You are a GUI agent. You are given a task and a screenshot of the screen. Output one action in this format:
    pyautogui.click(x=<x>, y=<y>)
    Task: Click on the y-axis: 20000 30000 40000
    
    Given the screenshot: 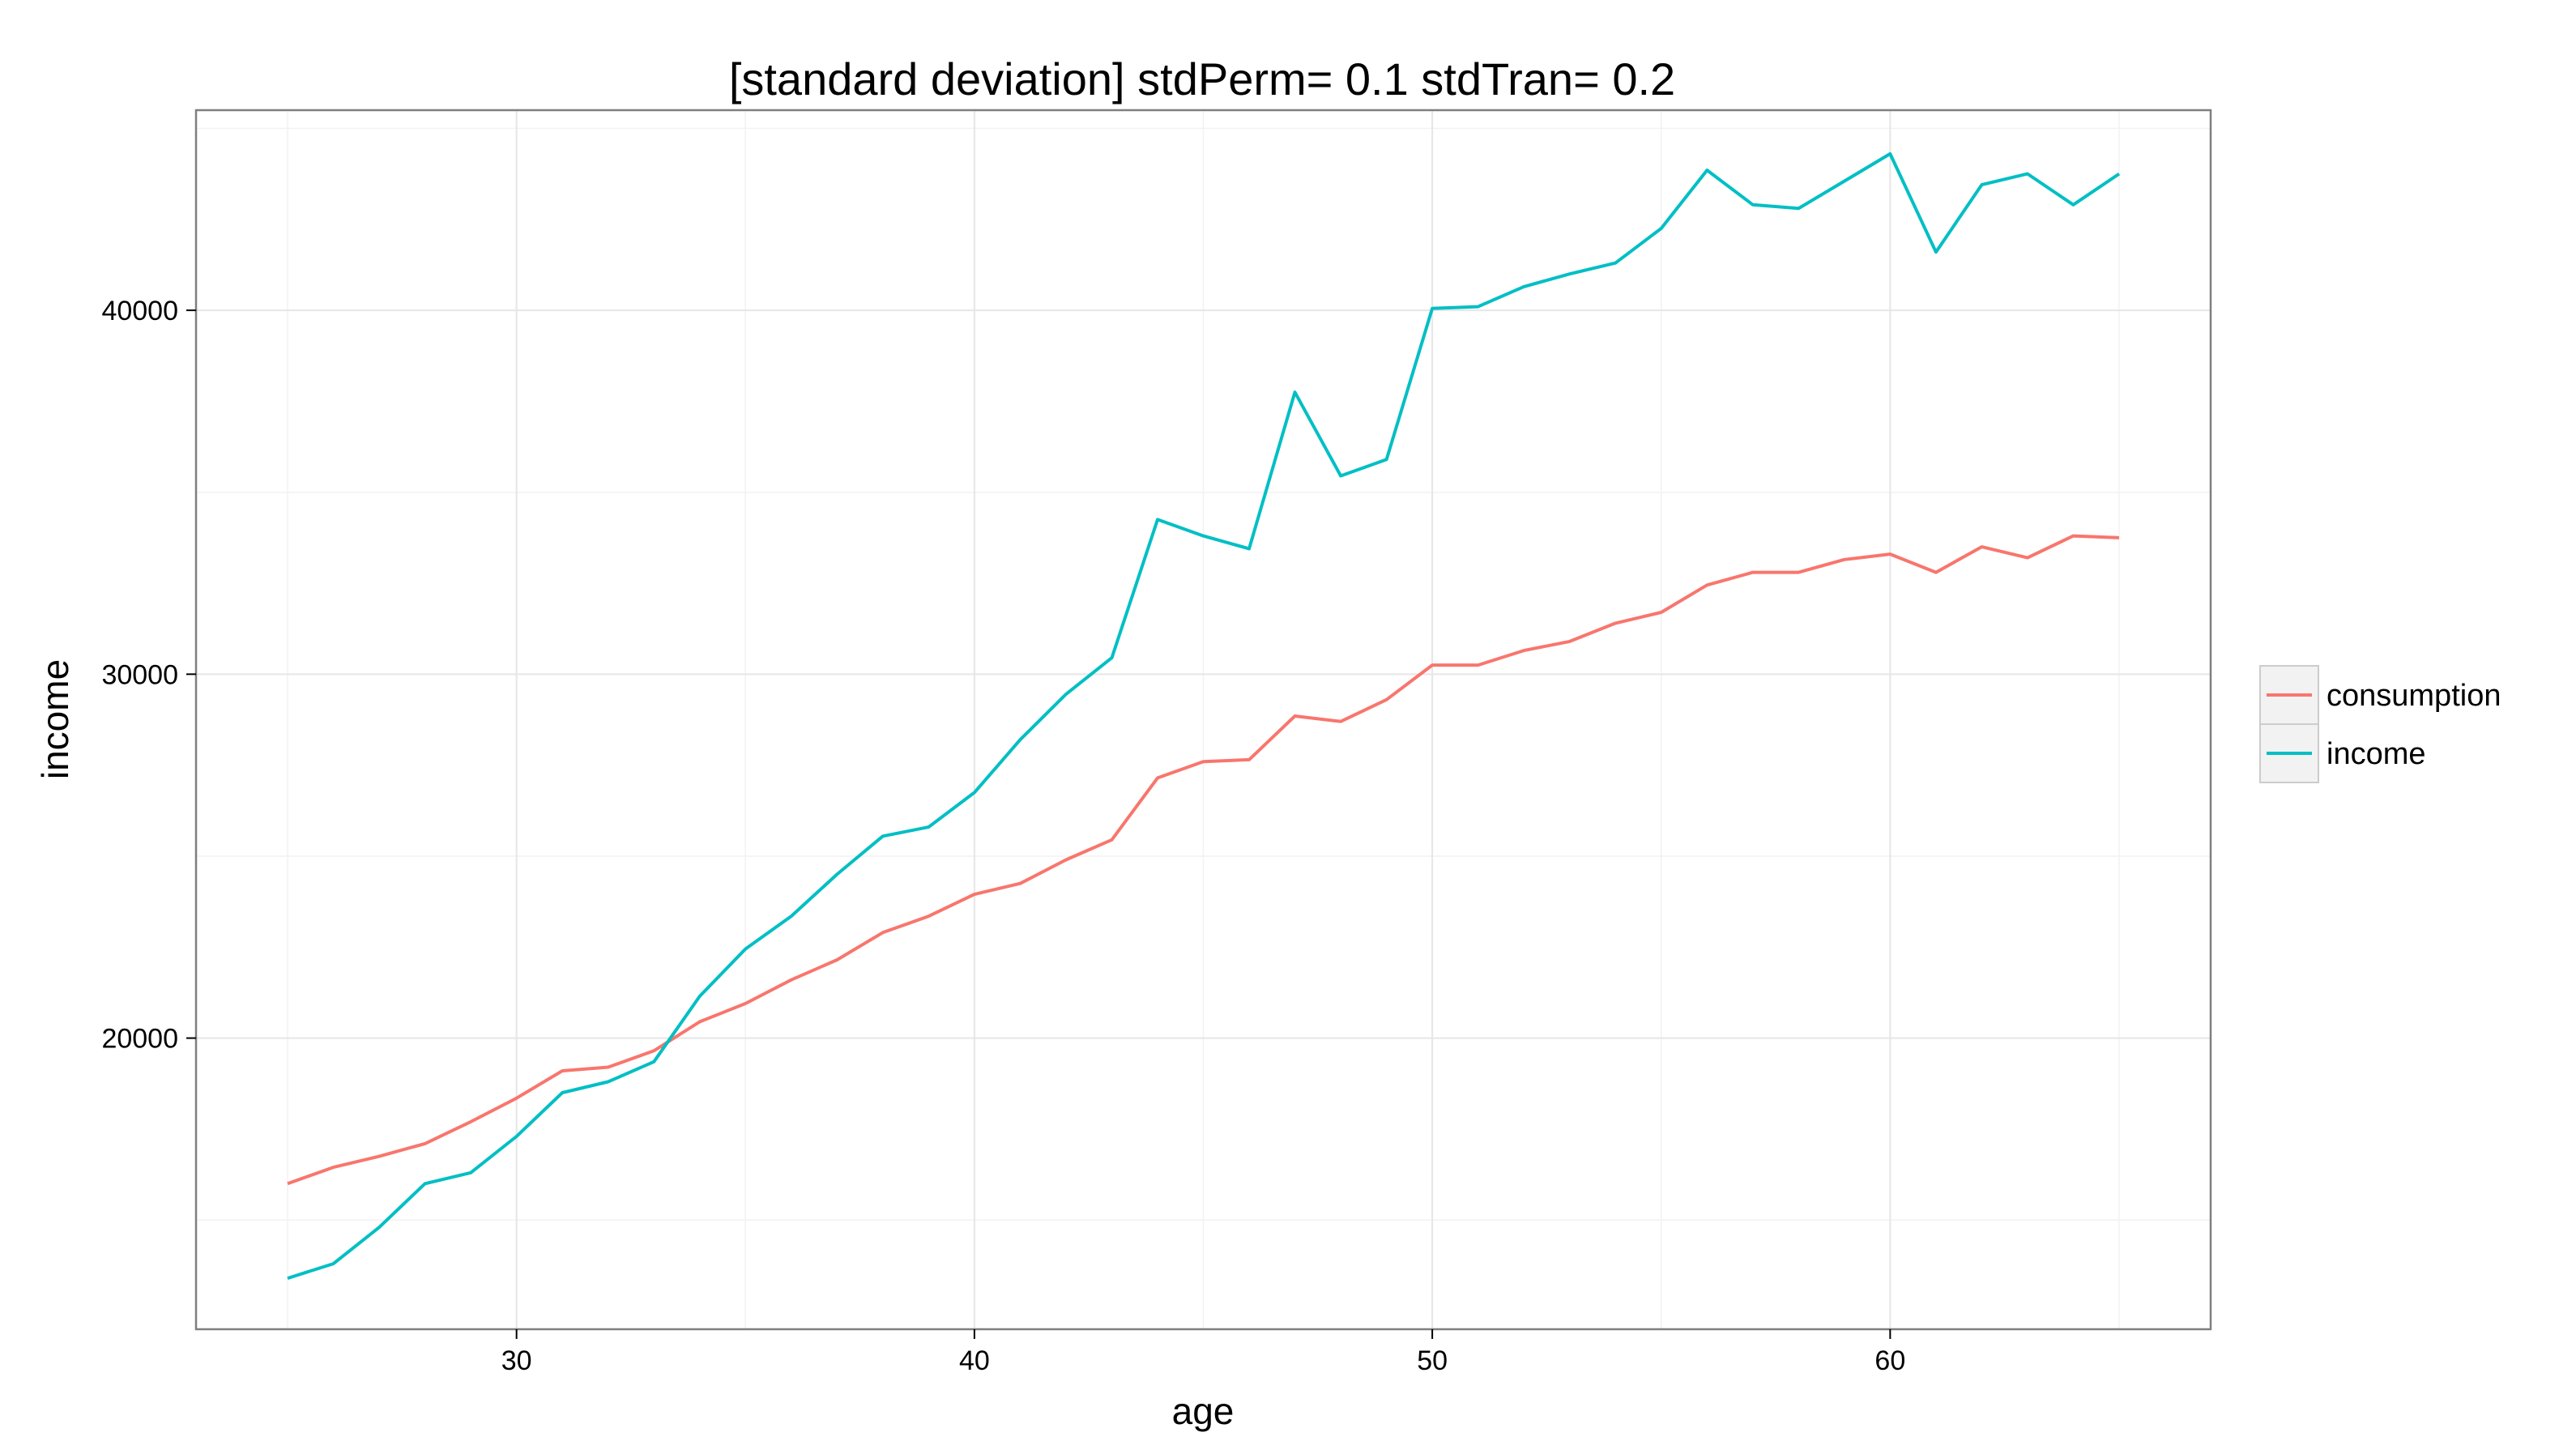 What is the action you would take?
    pyautogui.click(x=148, y=675)
    